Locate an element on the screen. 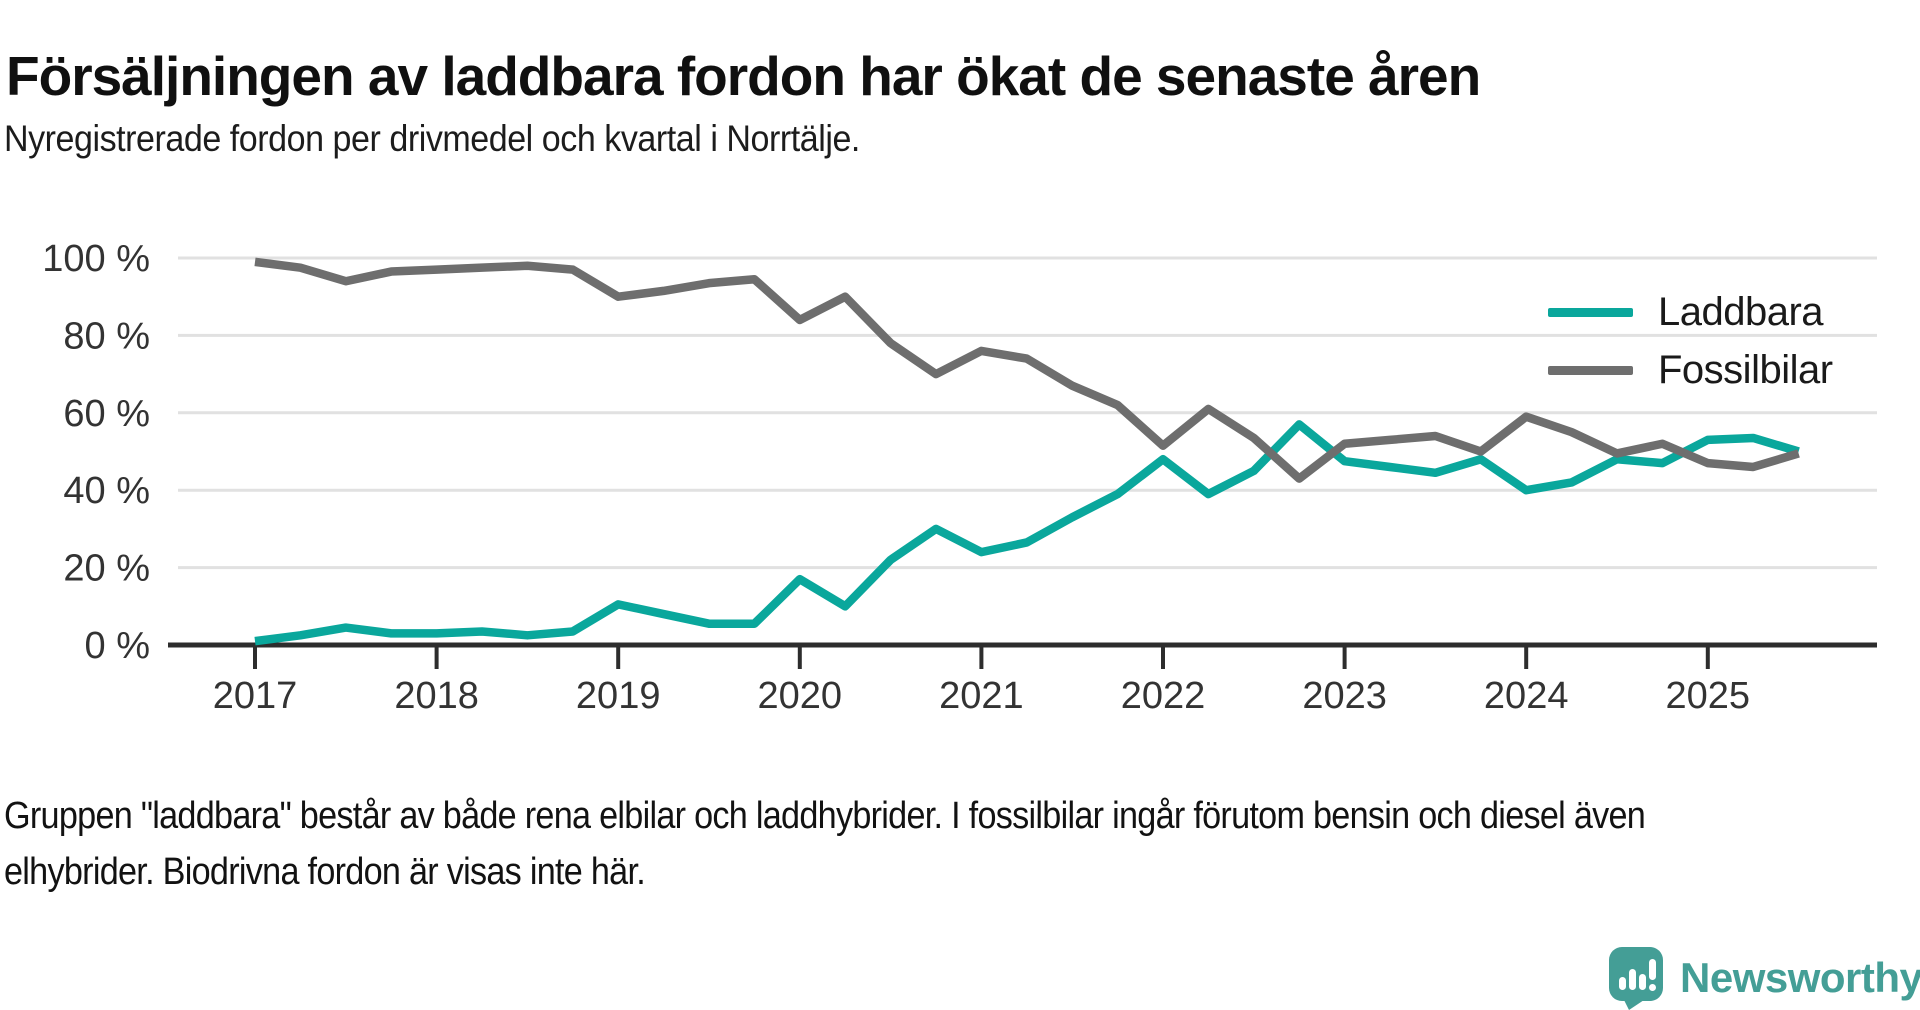  x-axis-year-label: 2025 is located at coordinates (1708, 696).